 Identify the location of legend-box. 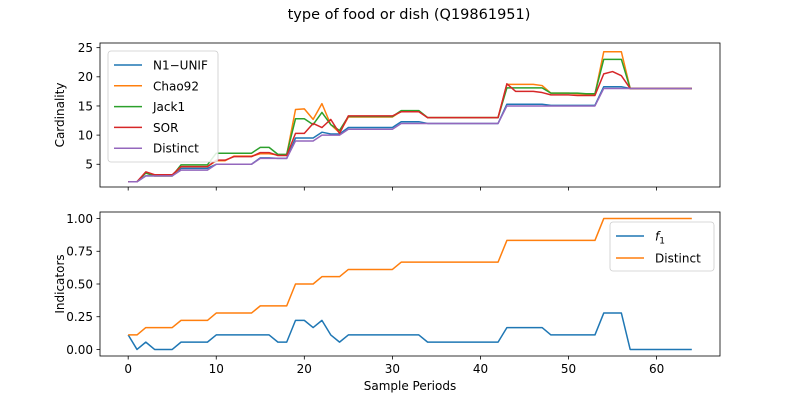
(163, 106).